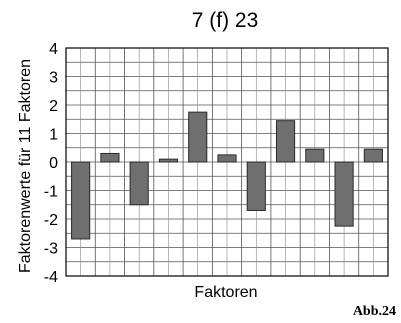  I want to click on y-tick-label: 4, so click(53, 49).